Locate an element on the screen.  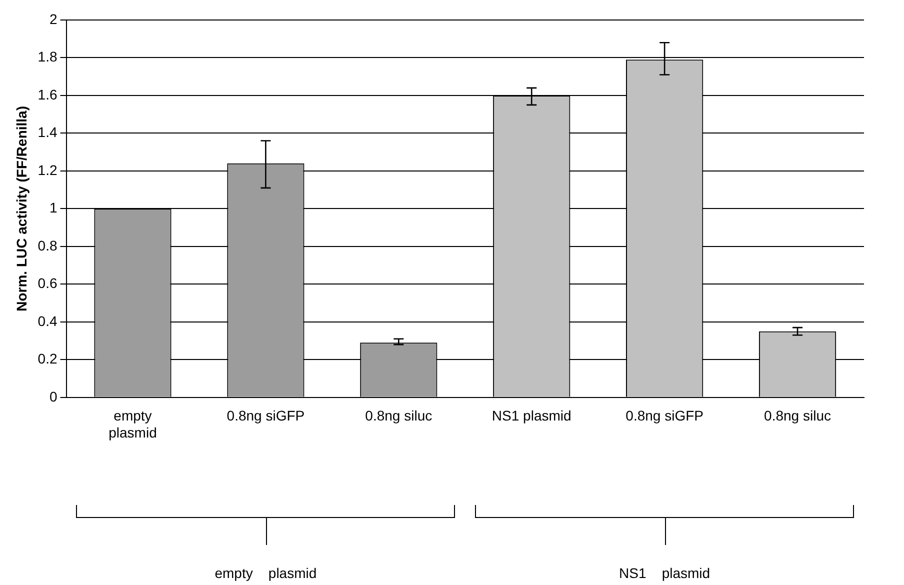
y-tick-label: 1.6 is located at coordinates (48, 94).